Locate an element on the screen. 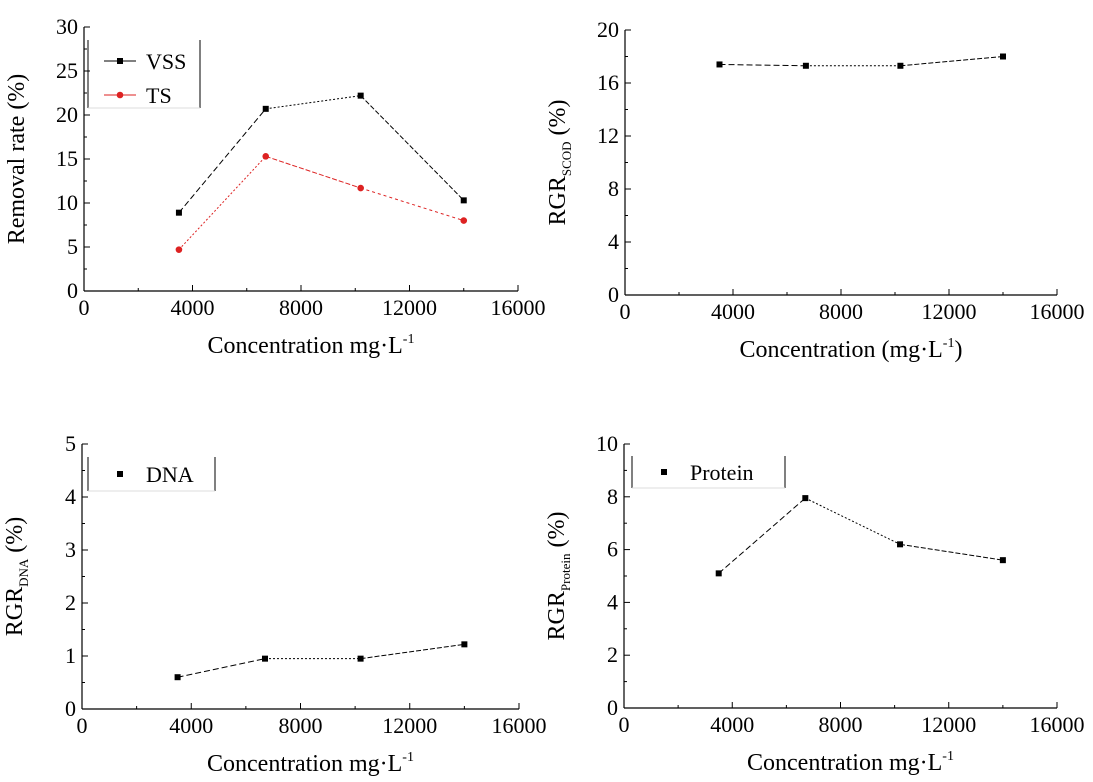 The height and width of the screenshot is (782, 1093). y-axis-label: RGRDNA (%) is located at coordinates (16, 577).